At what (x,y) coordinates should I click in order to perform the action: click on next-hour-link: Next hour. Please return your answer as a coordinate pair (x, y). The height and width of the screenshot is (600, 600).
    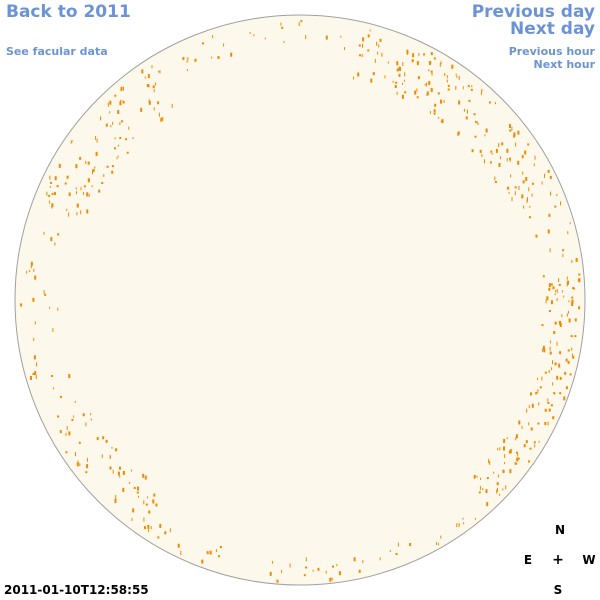
    Looking at the image, I should click on (564, 64).